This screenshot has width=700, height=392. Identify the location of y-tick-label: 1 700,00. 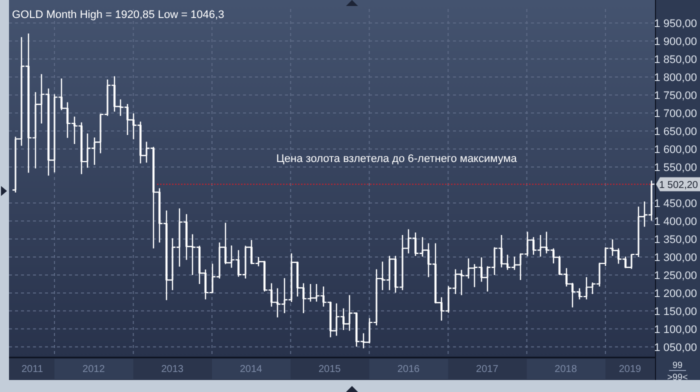
(675, 114).